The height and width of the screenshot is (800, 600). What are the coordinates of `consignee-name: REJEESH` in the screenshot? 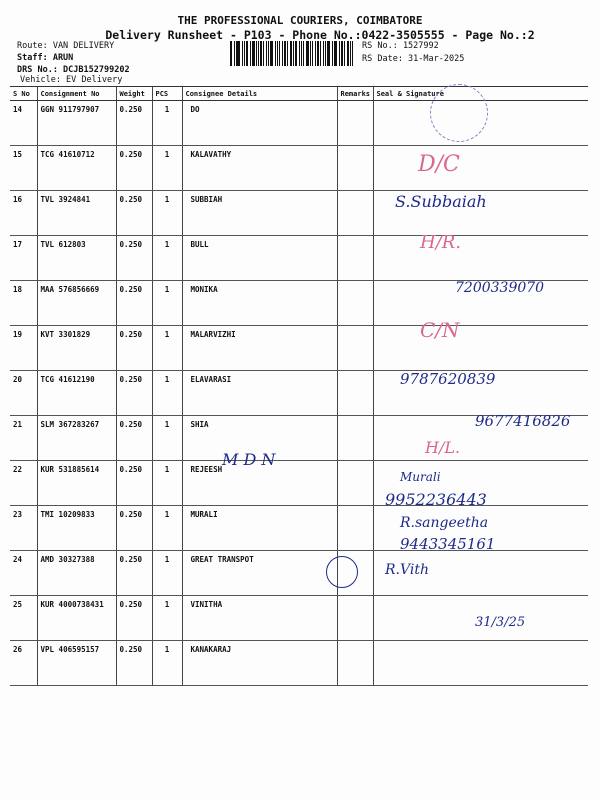 It's located at (259, 483).